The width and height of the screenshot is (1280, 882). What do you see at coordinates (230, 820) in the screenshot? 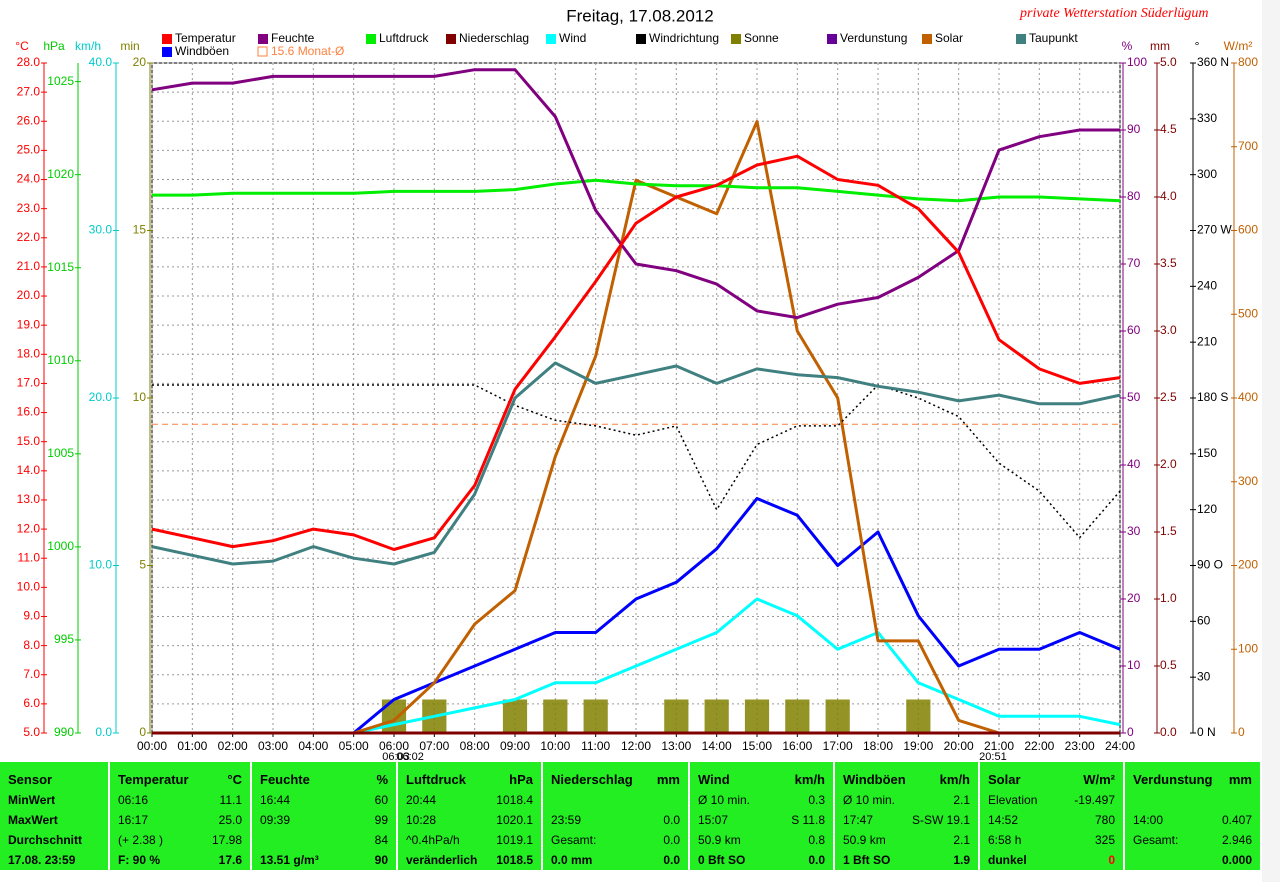
I see `cell-value: 25.0` at bounding box center [230, 820].